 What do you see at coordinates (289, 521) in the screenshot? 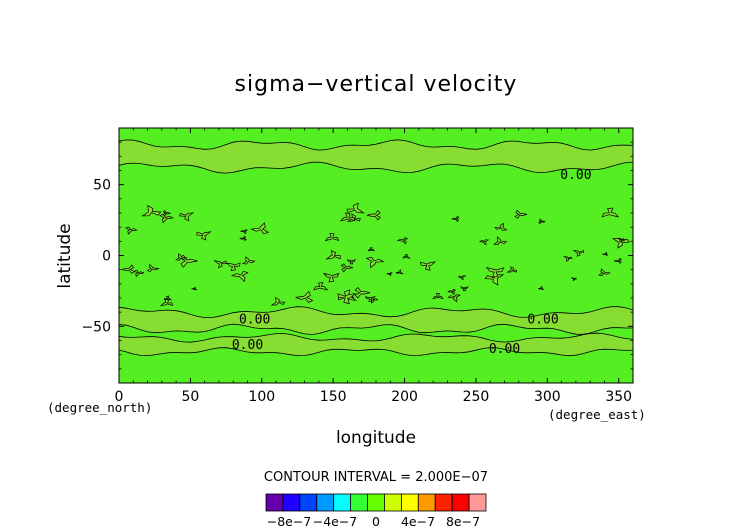
I see `colorbar-tick-label: −8e−7` at bounding box center [289, 521].